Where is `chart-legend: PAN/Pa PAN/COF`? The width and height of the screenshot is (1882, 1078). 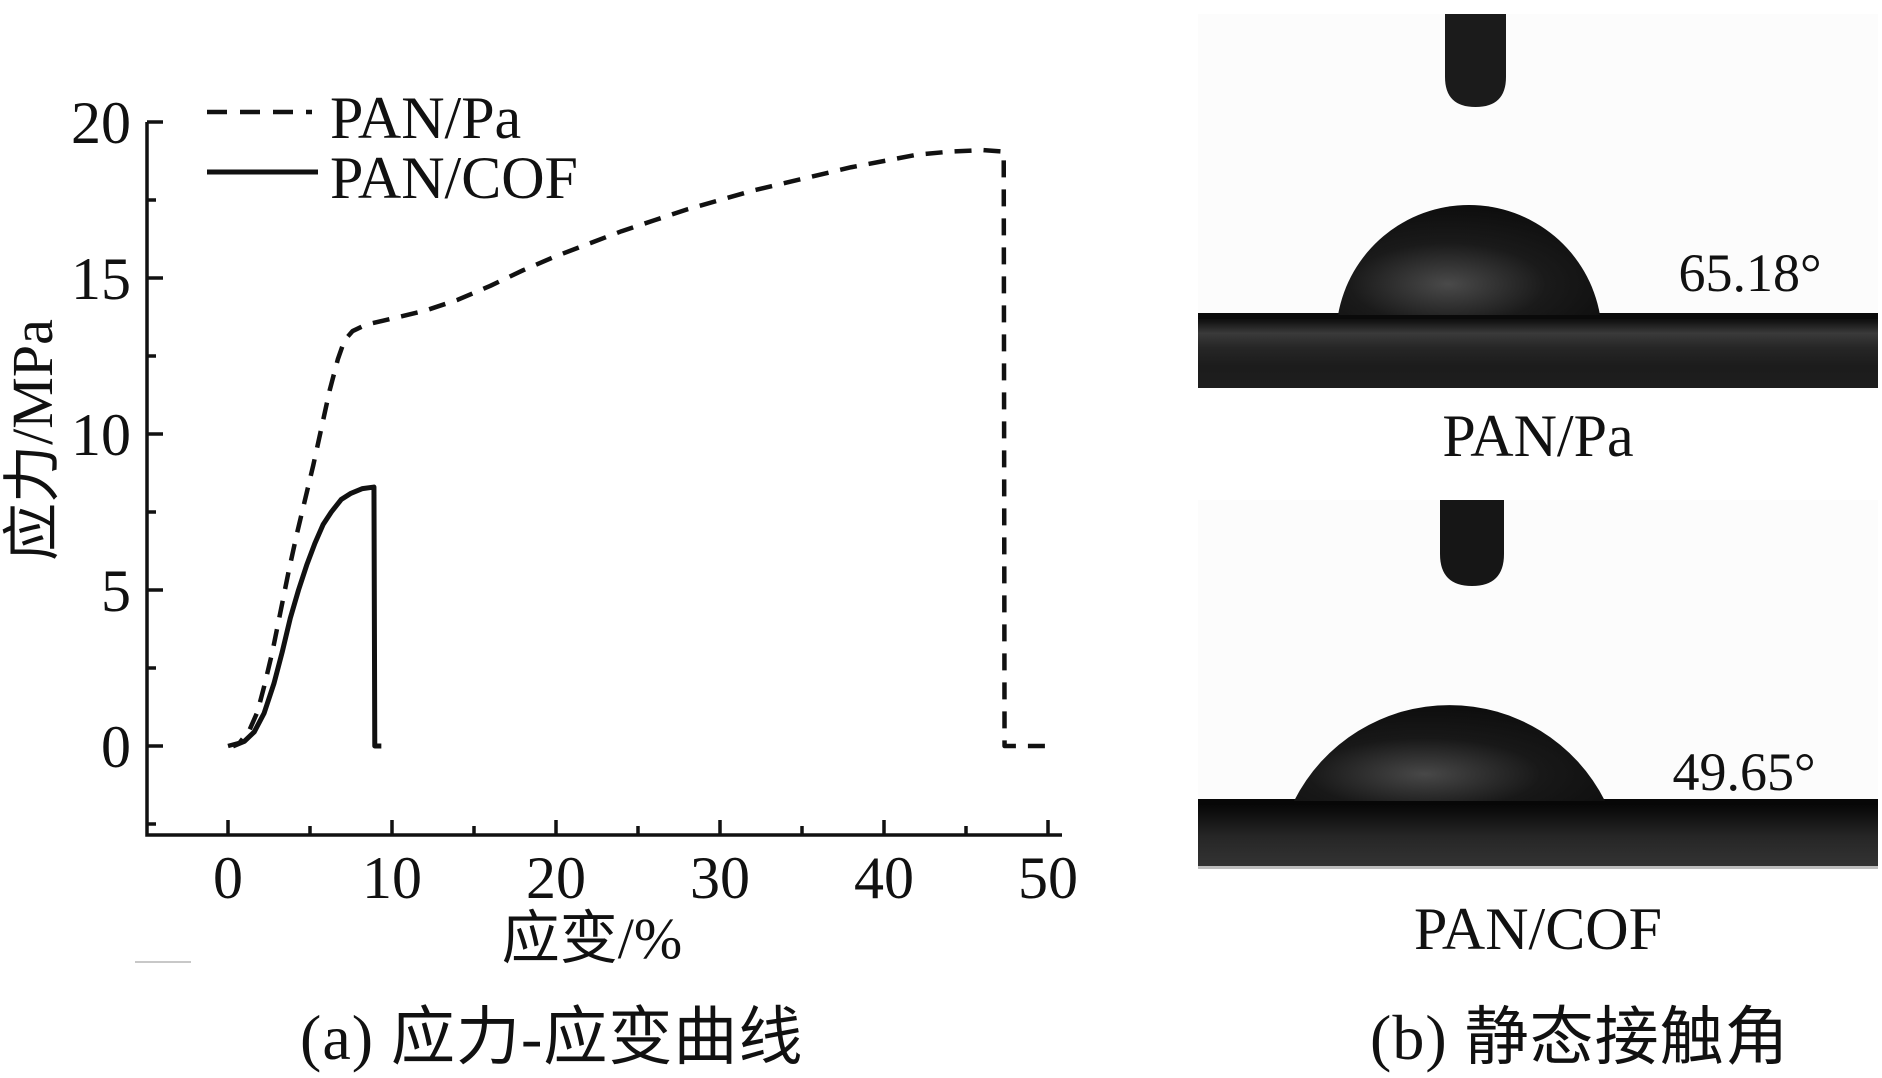 chart-legend: PAN/Pa PAN/COF is located at coordinates (392, 148).